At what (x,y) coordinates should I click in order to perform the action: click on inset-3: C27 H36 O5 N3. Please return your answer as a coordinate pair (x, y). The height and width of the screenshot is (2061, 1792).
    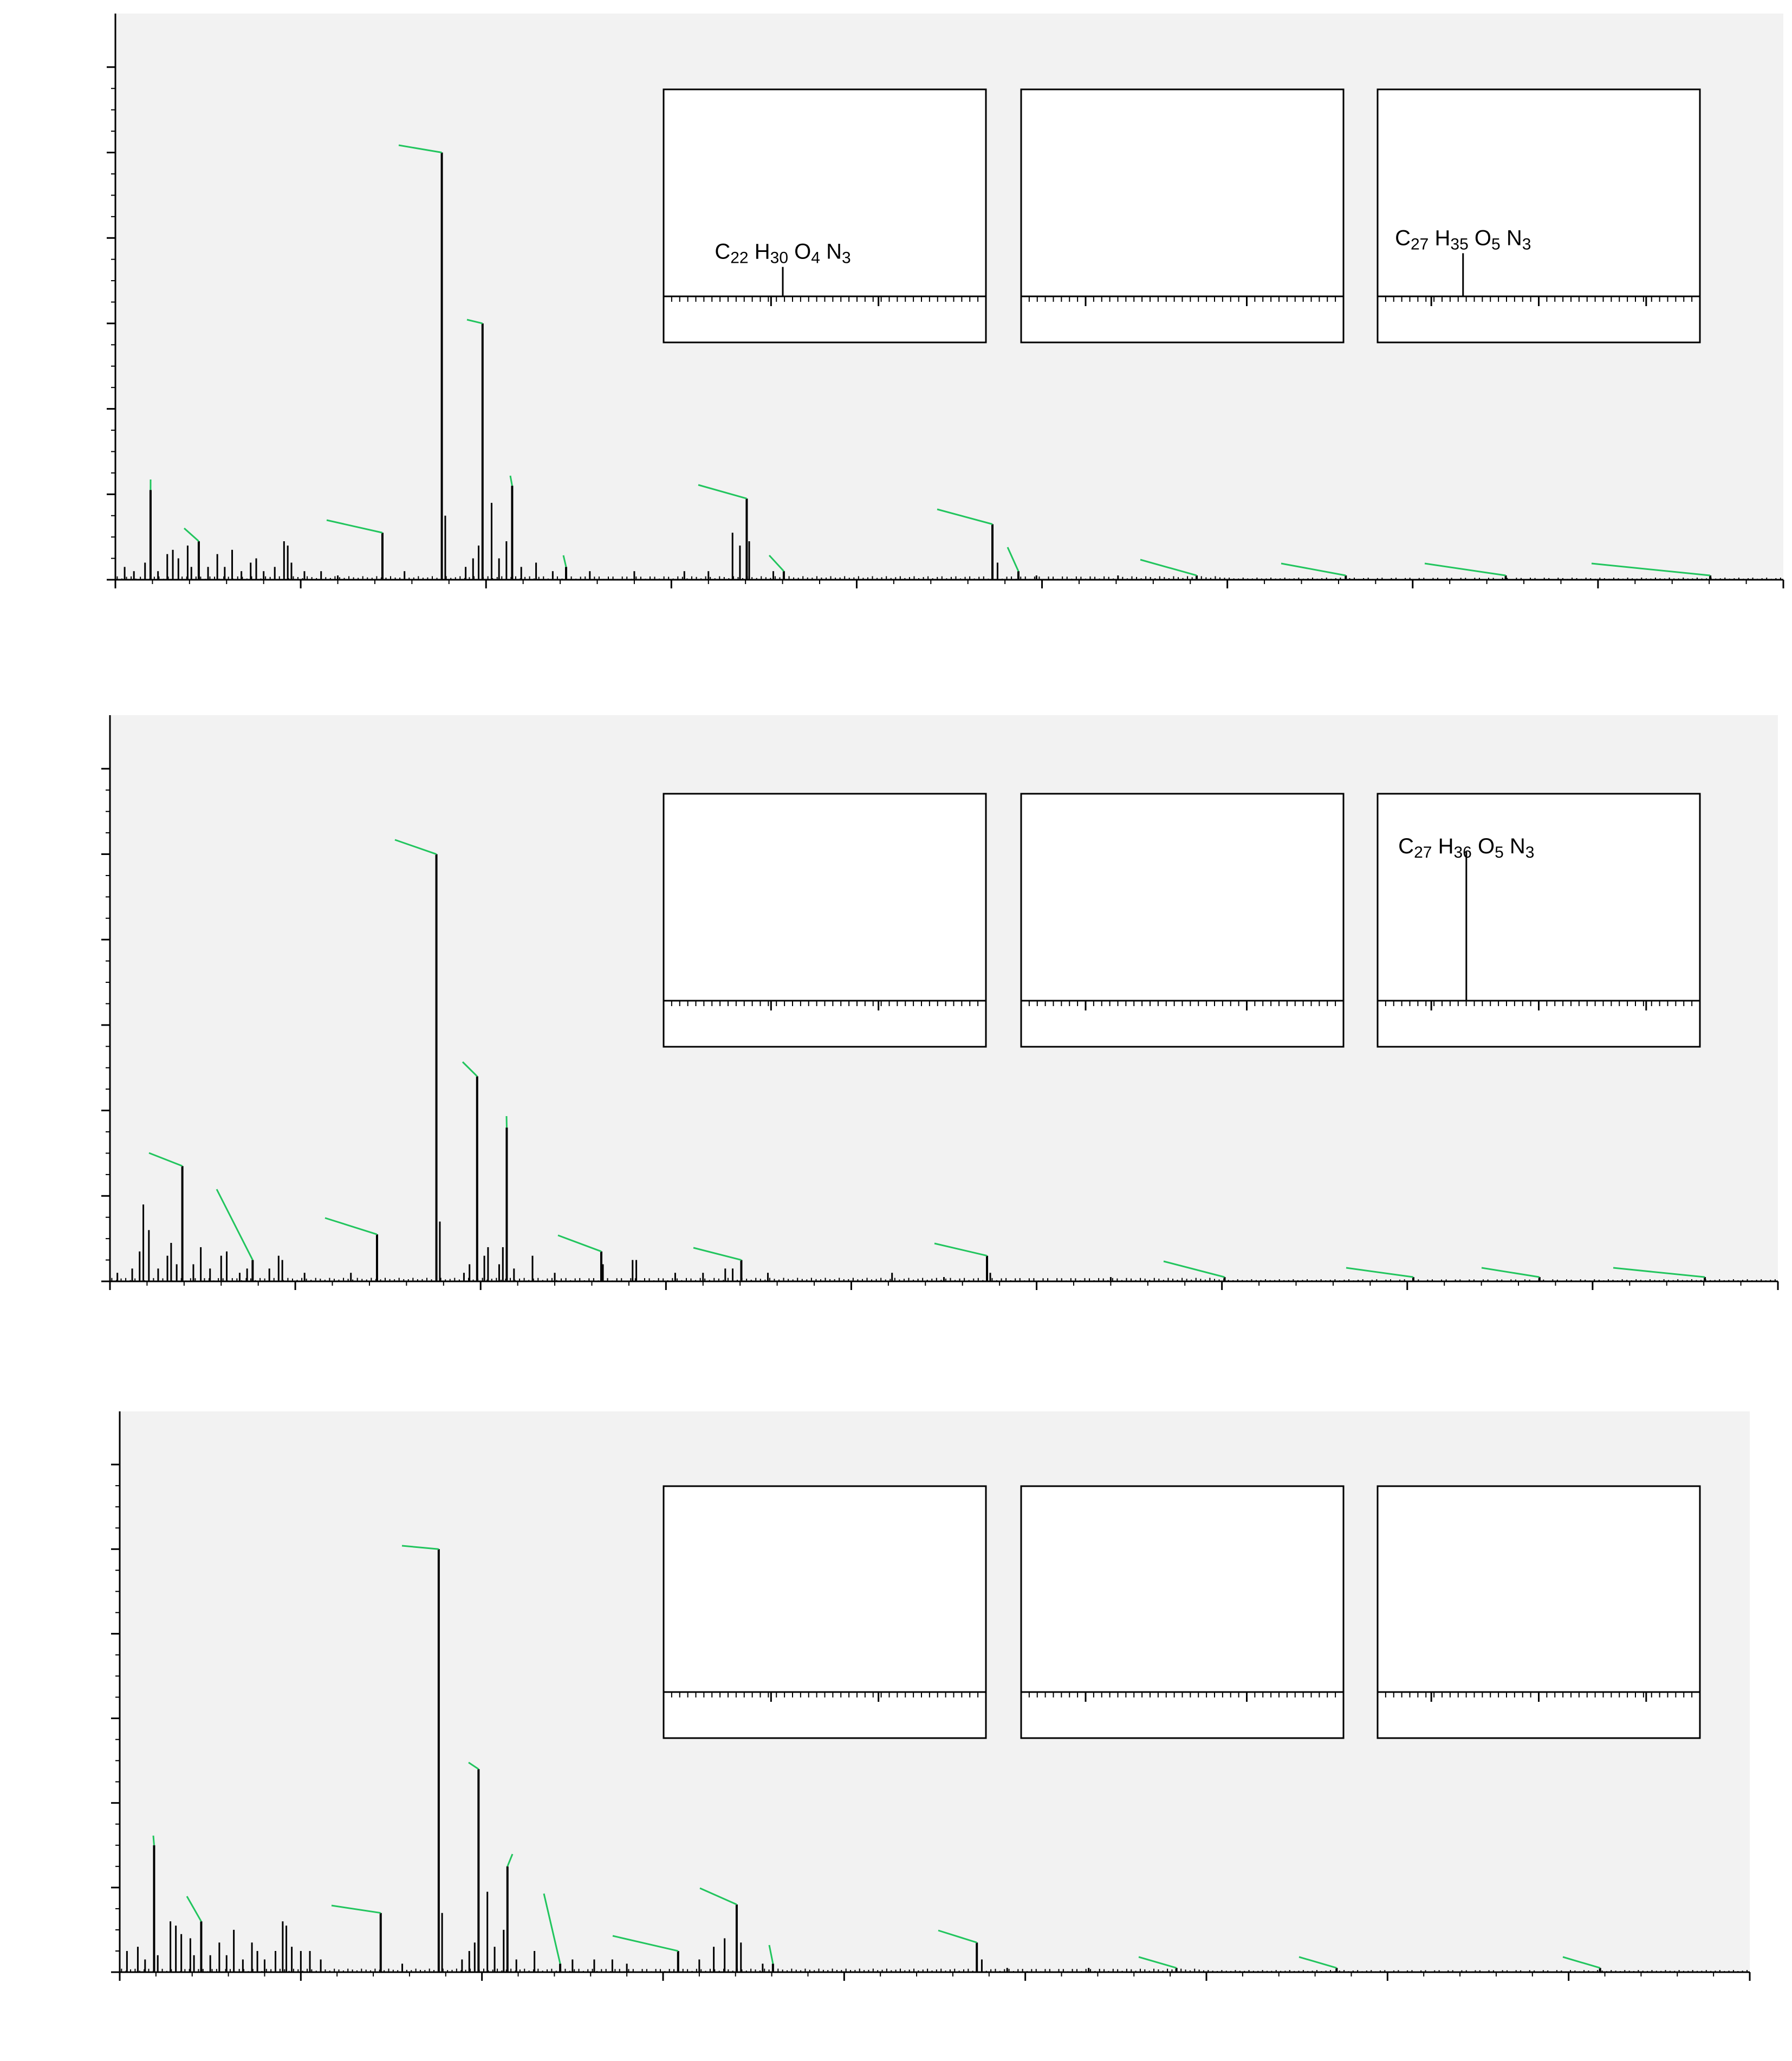
    Looking at the image, I should click on (1539, 920).